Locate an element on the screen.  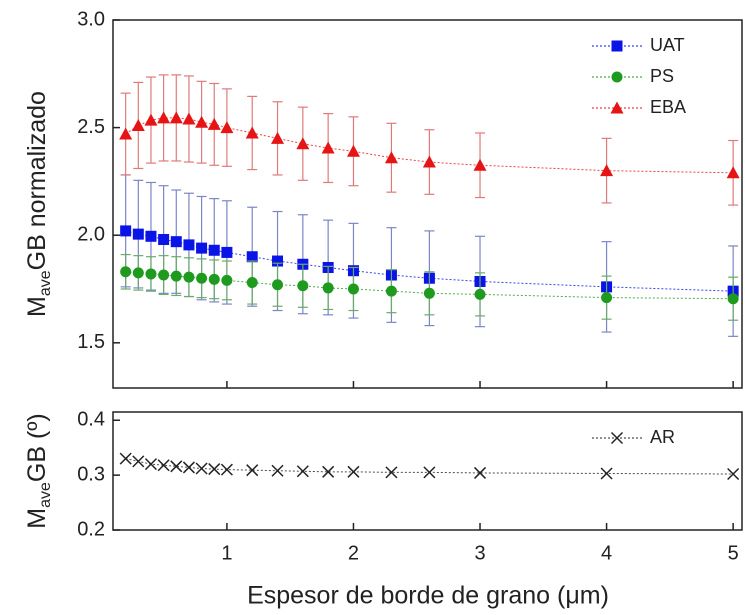
y-axis-label: MaveGB (º) is located at coordinates (39, 470).